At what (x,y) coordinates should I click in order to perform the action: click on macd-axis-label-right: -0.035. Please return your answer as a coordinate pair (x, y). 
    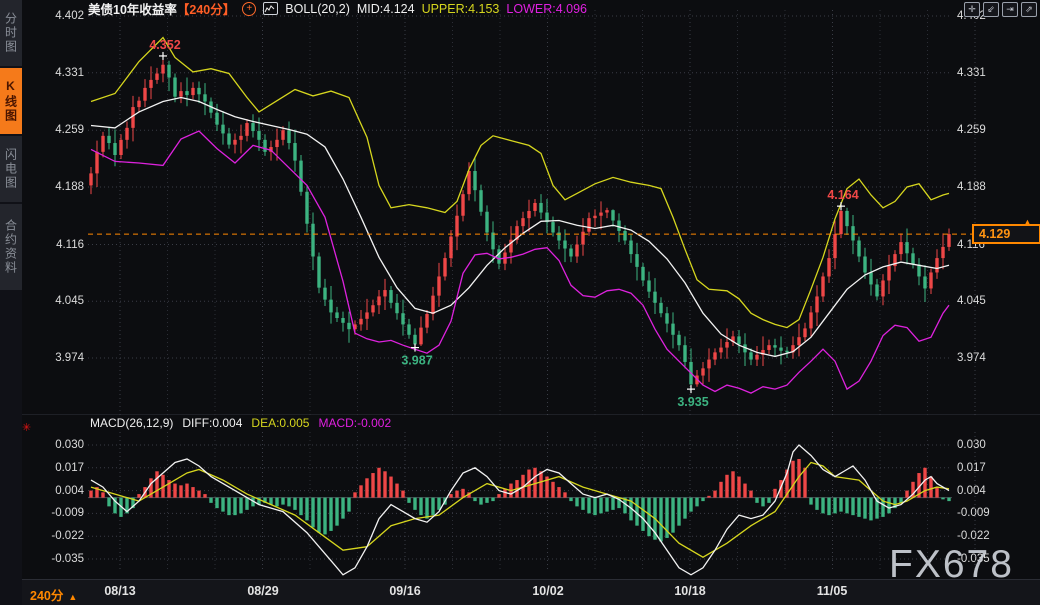
    Looking at the image, I should click on (973, 558).